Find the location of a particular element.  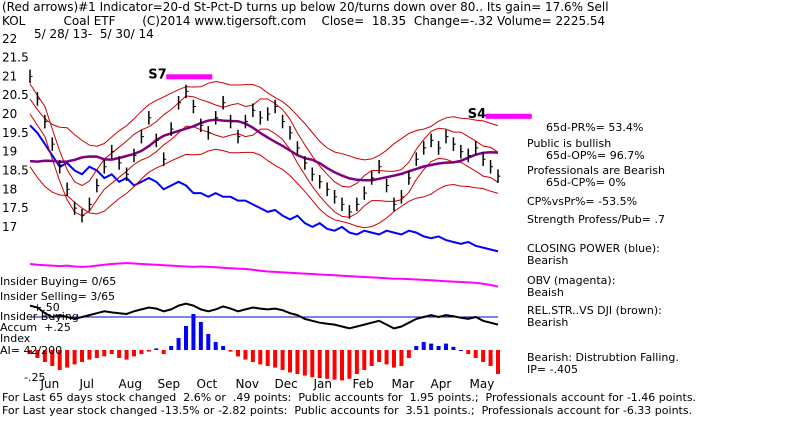

month-tick-label: May is located at coordinates (482, 384).